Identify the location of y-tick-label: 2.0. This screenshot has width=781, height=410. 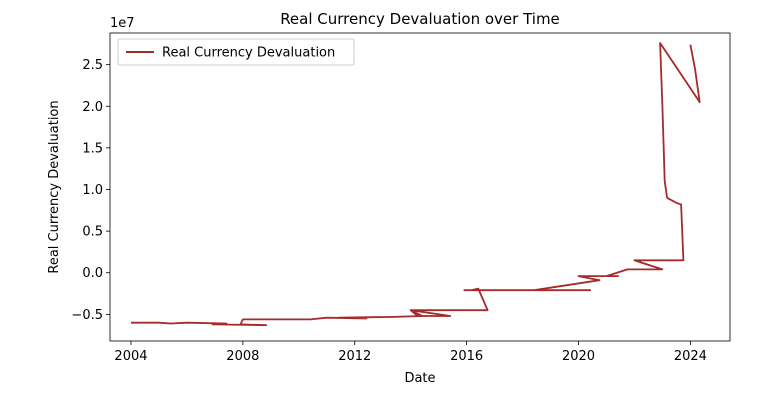
(92, 107).